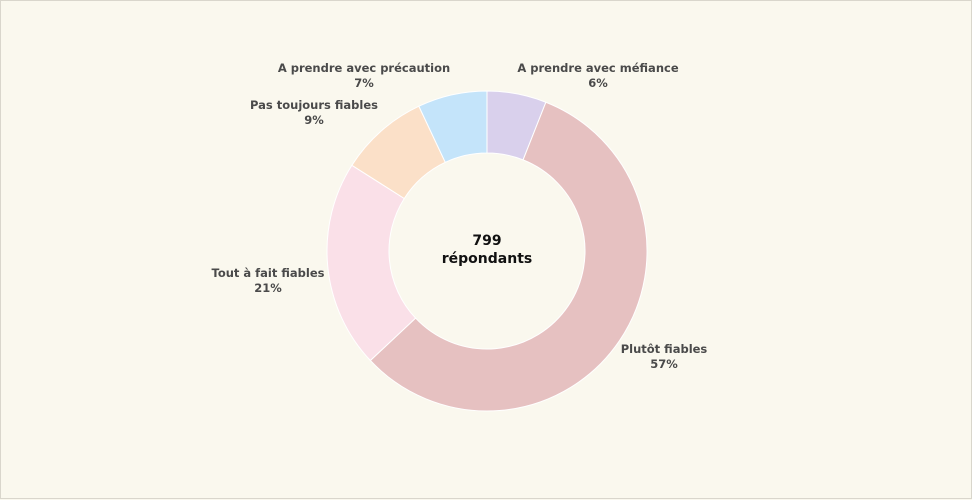 This screenshot has width=972, height=500. What do you see at coordinates (664, 349) in the screenshot?
I see `slice-label-2: Plutôt fiables` at bounding box center [664, 349].